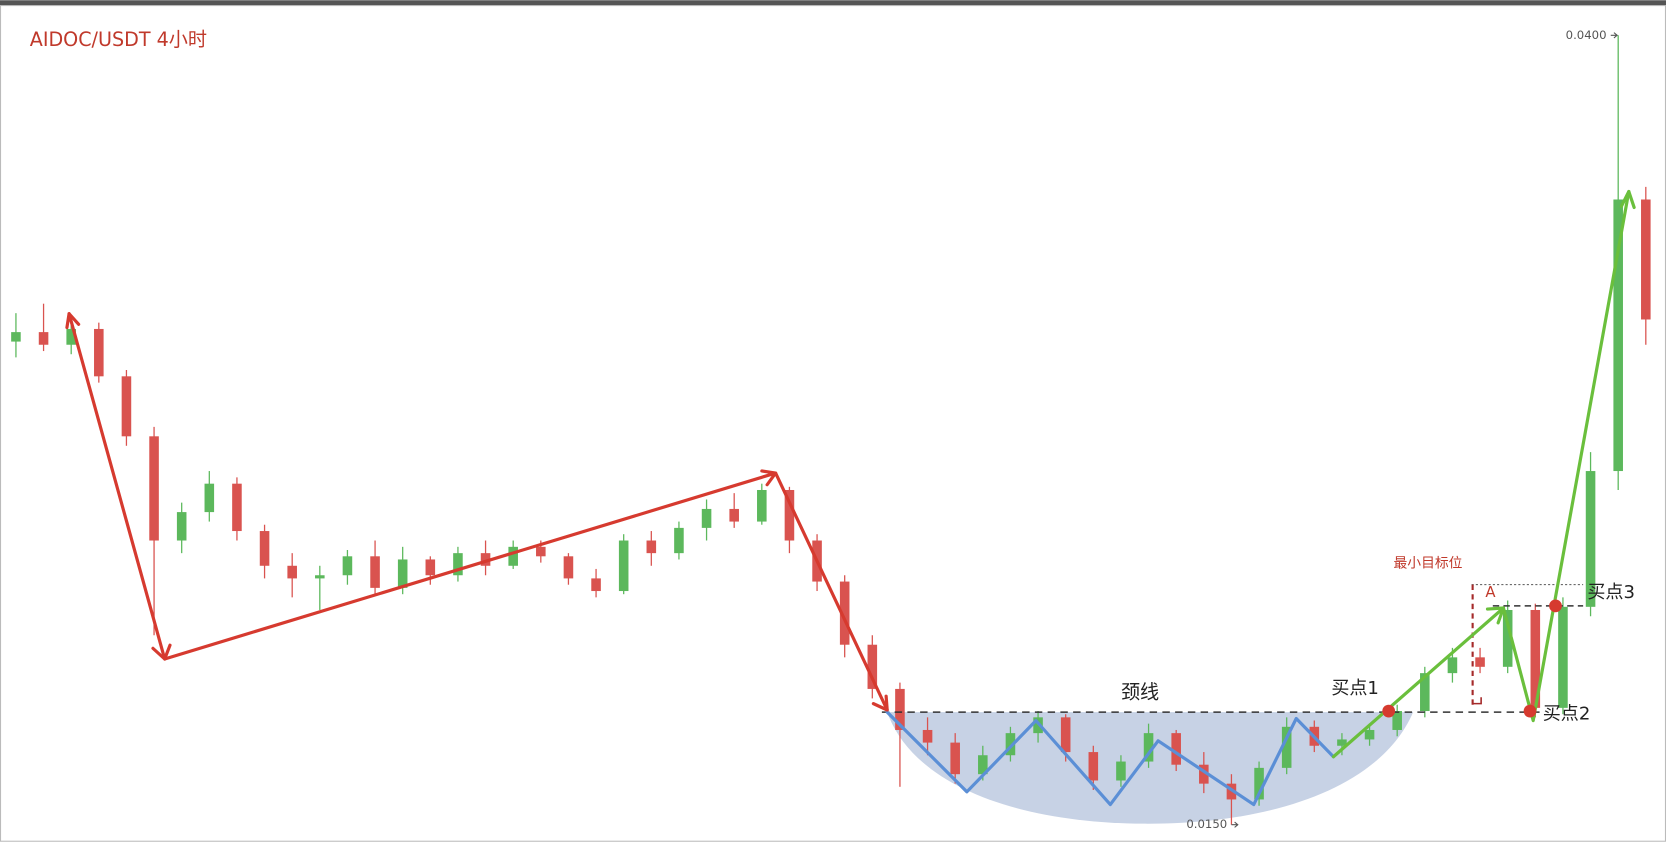  Describe the element at coordinates (1428, 563) in the screenshot. I see `target-label: 最小目标位` at that location.